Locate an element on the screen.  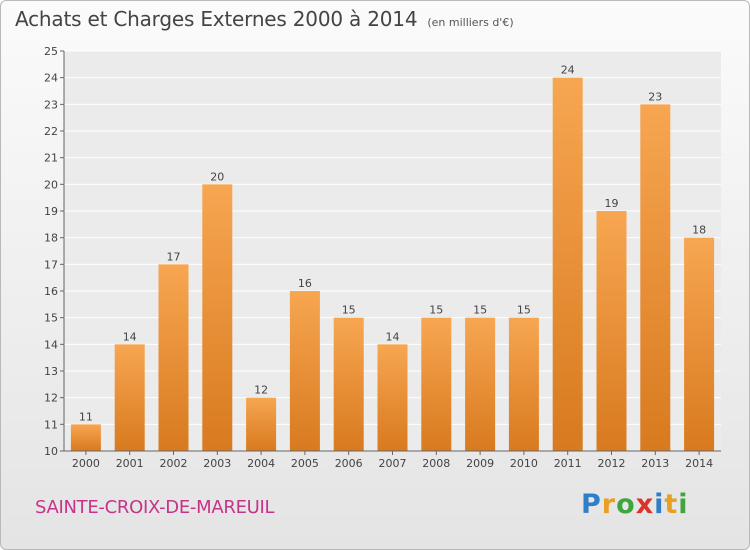
x-tick-label: 2000 is located at coordinates (86, 463).